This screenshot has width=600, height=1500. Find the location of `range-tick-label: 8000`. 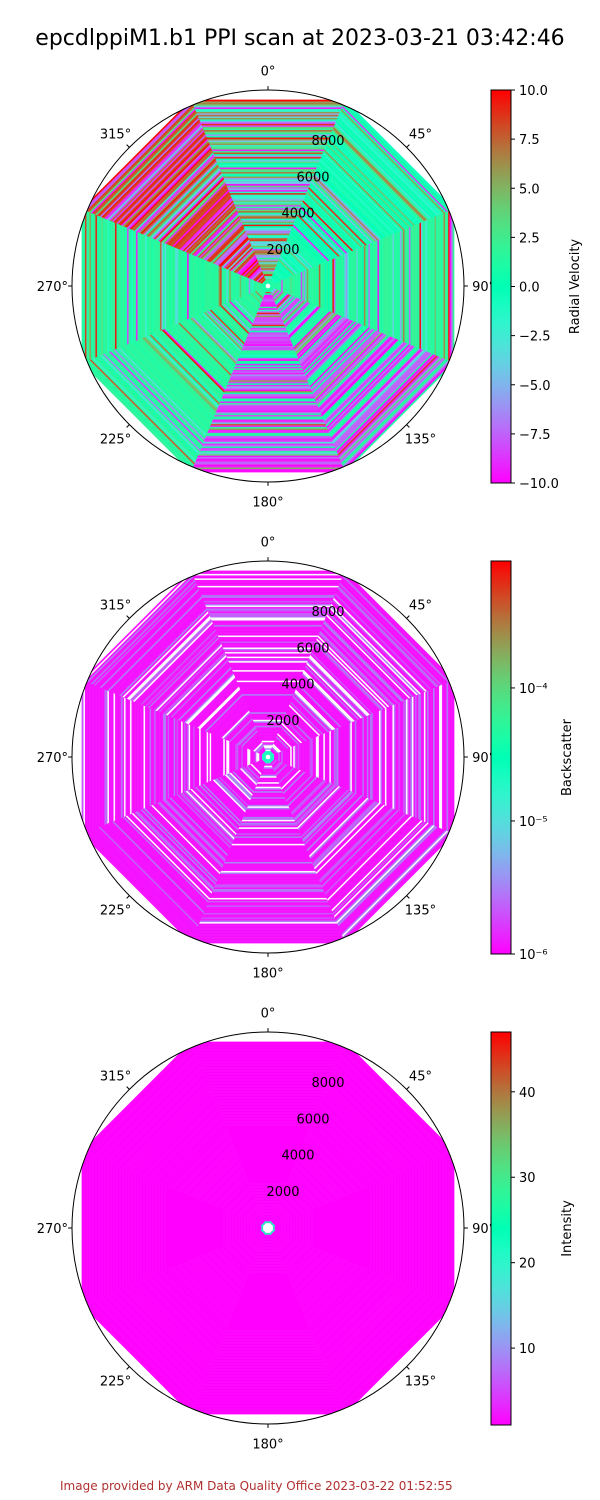

range-tick-label: 8000 is located at coordinates (327, 1083).